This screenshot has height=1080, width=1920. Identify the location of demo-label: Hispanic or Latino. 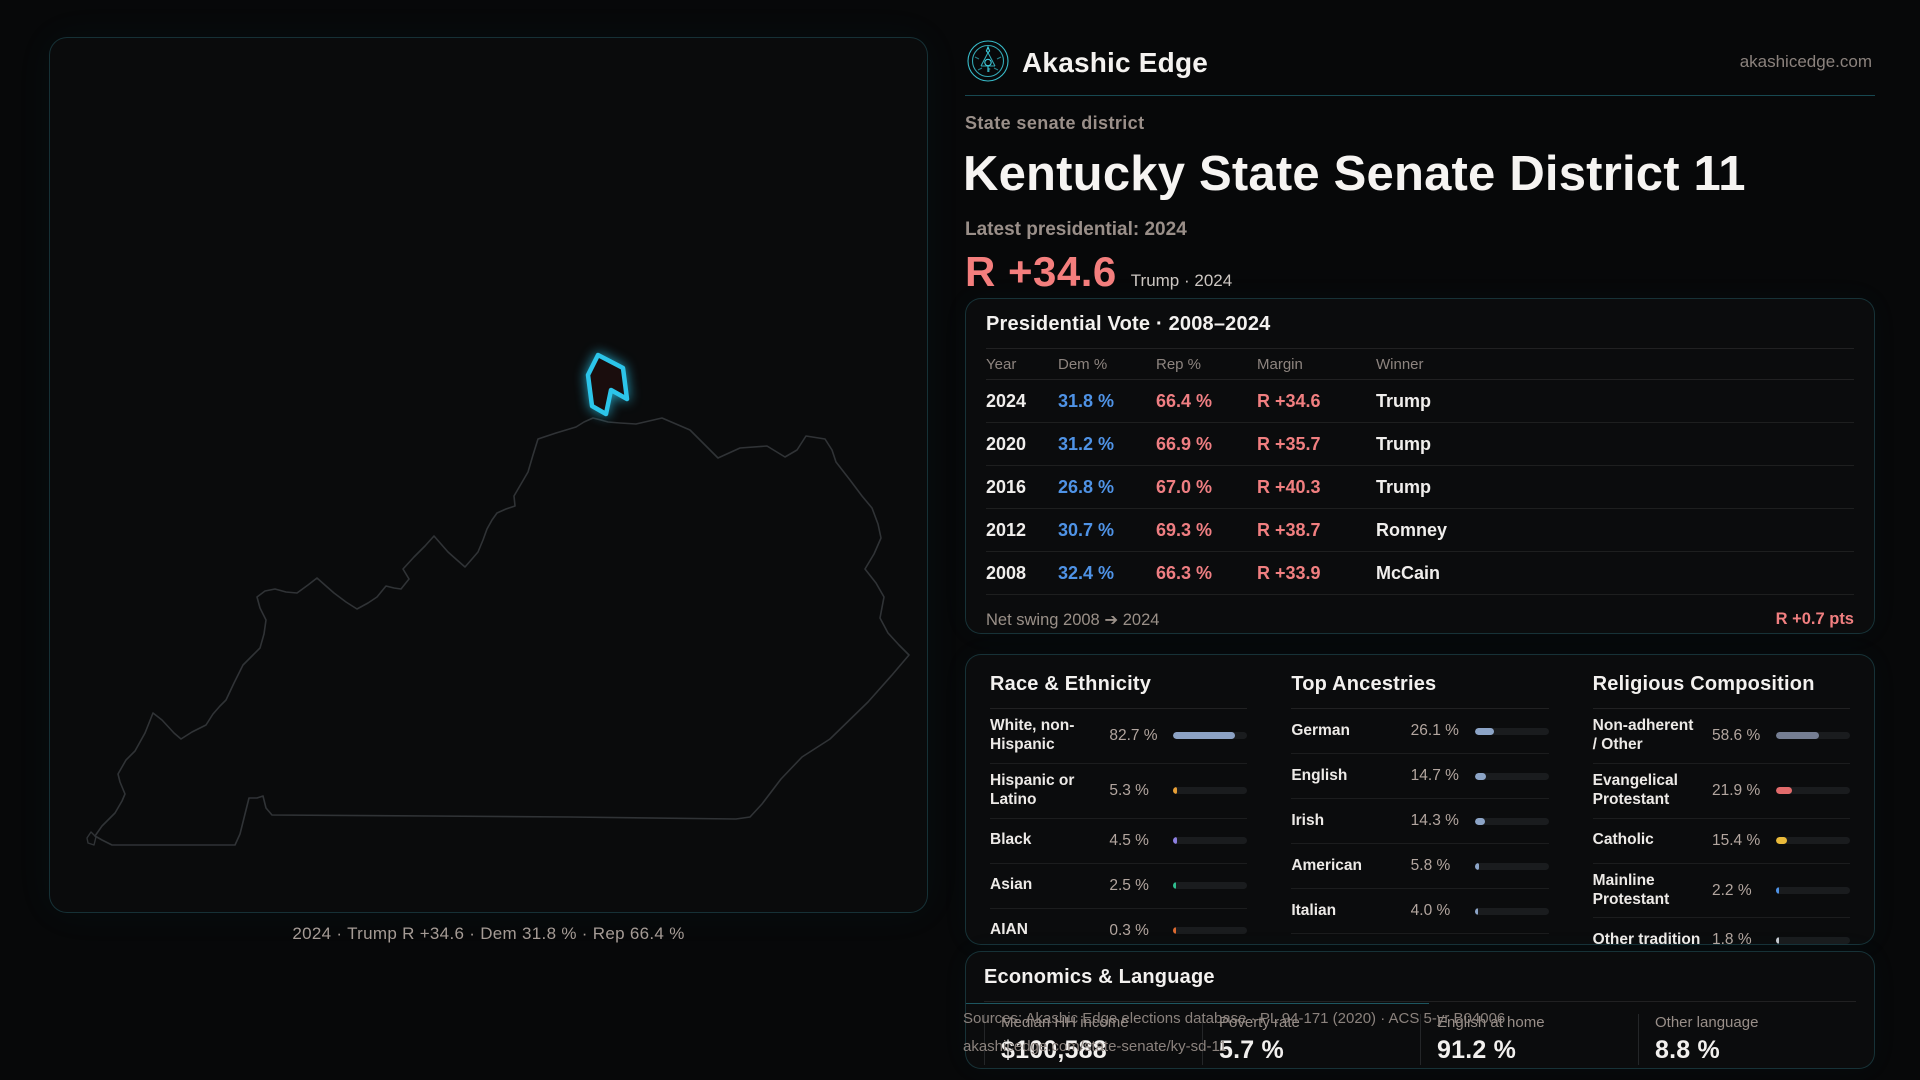
(1032, 789).